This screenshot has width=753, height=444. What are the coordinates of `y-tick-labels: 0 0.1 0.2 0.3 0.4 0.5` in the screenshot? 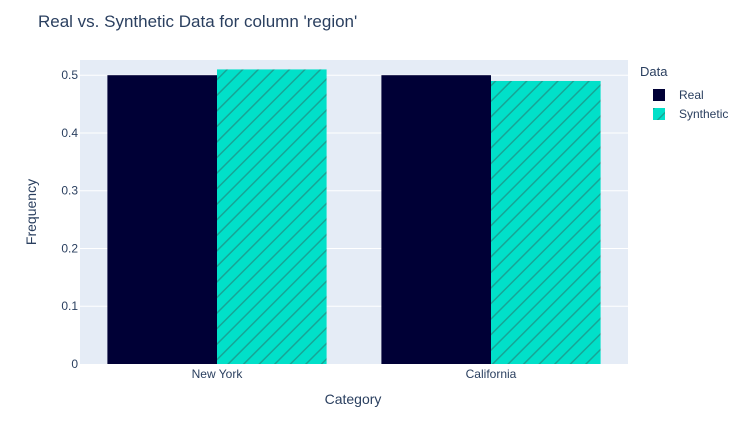 It's located at (69, 219).